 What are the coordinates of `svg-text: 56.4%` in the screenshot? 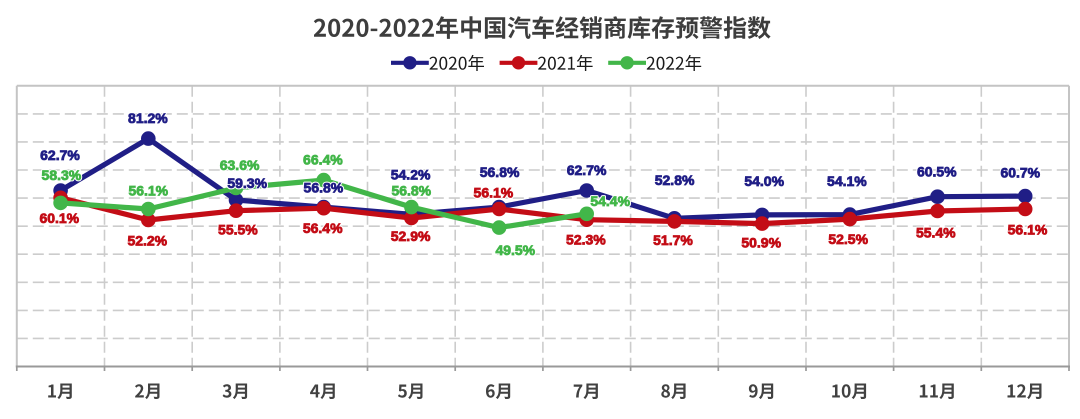 It's located at (323, 228).